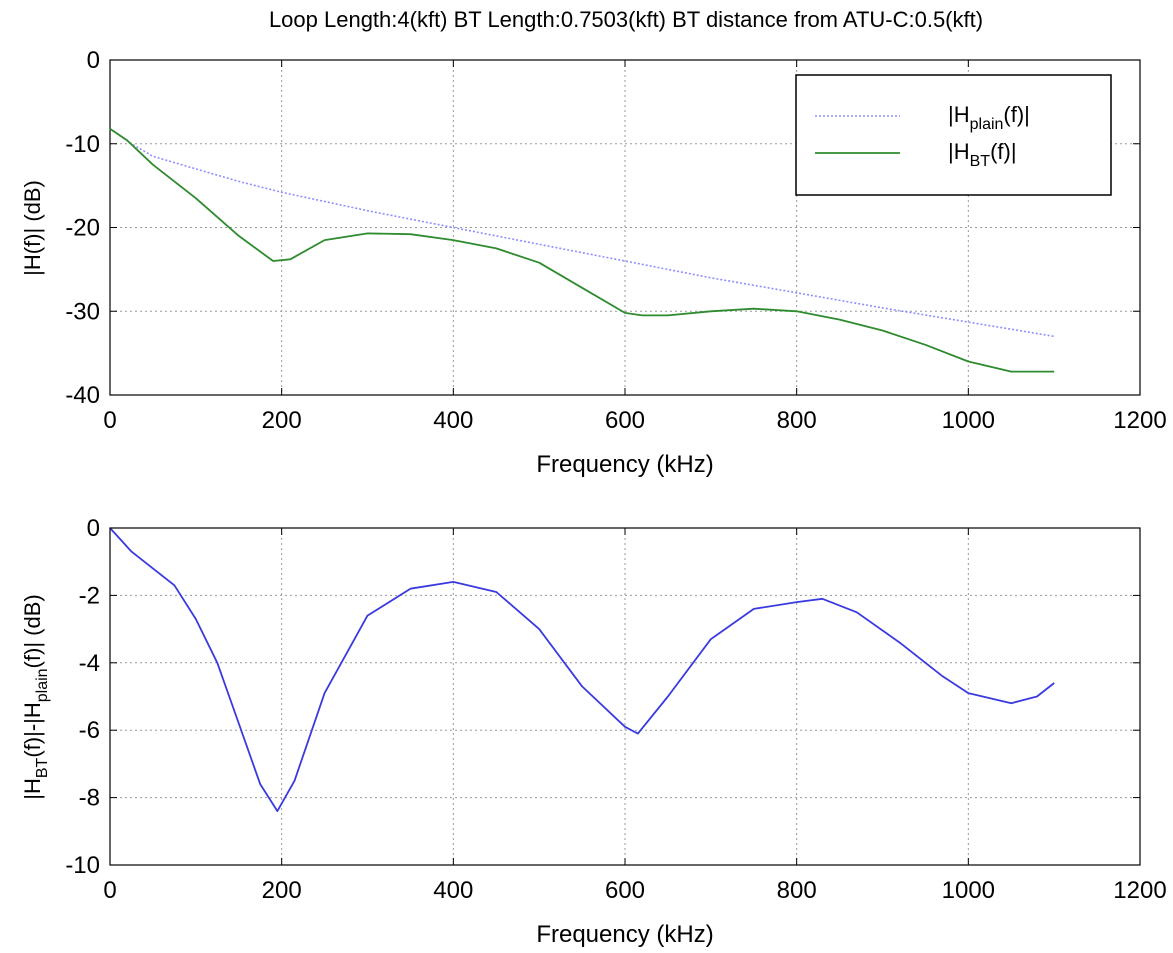  What do you see at coordinates (109, 420) in the screenshot?
I see `top-xtick-label: 0` at bounding box center [109, 420].